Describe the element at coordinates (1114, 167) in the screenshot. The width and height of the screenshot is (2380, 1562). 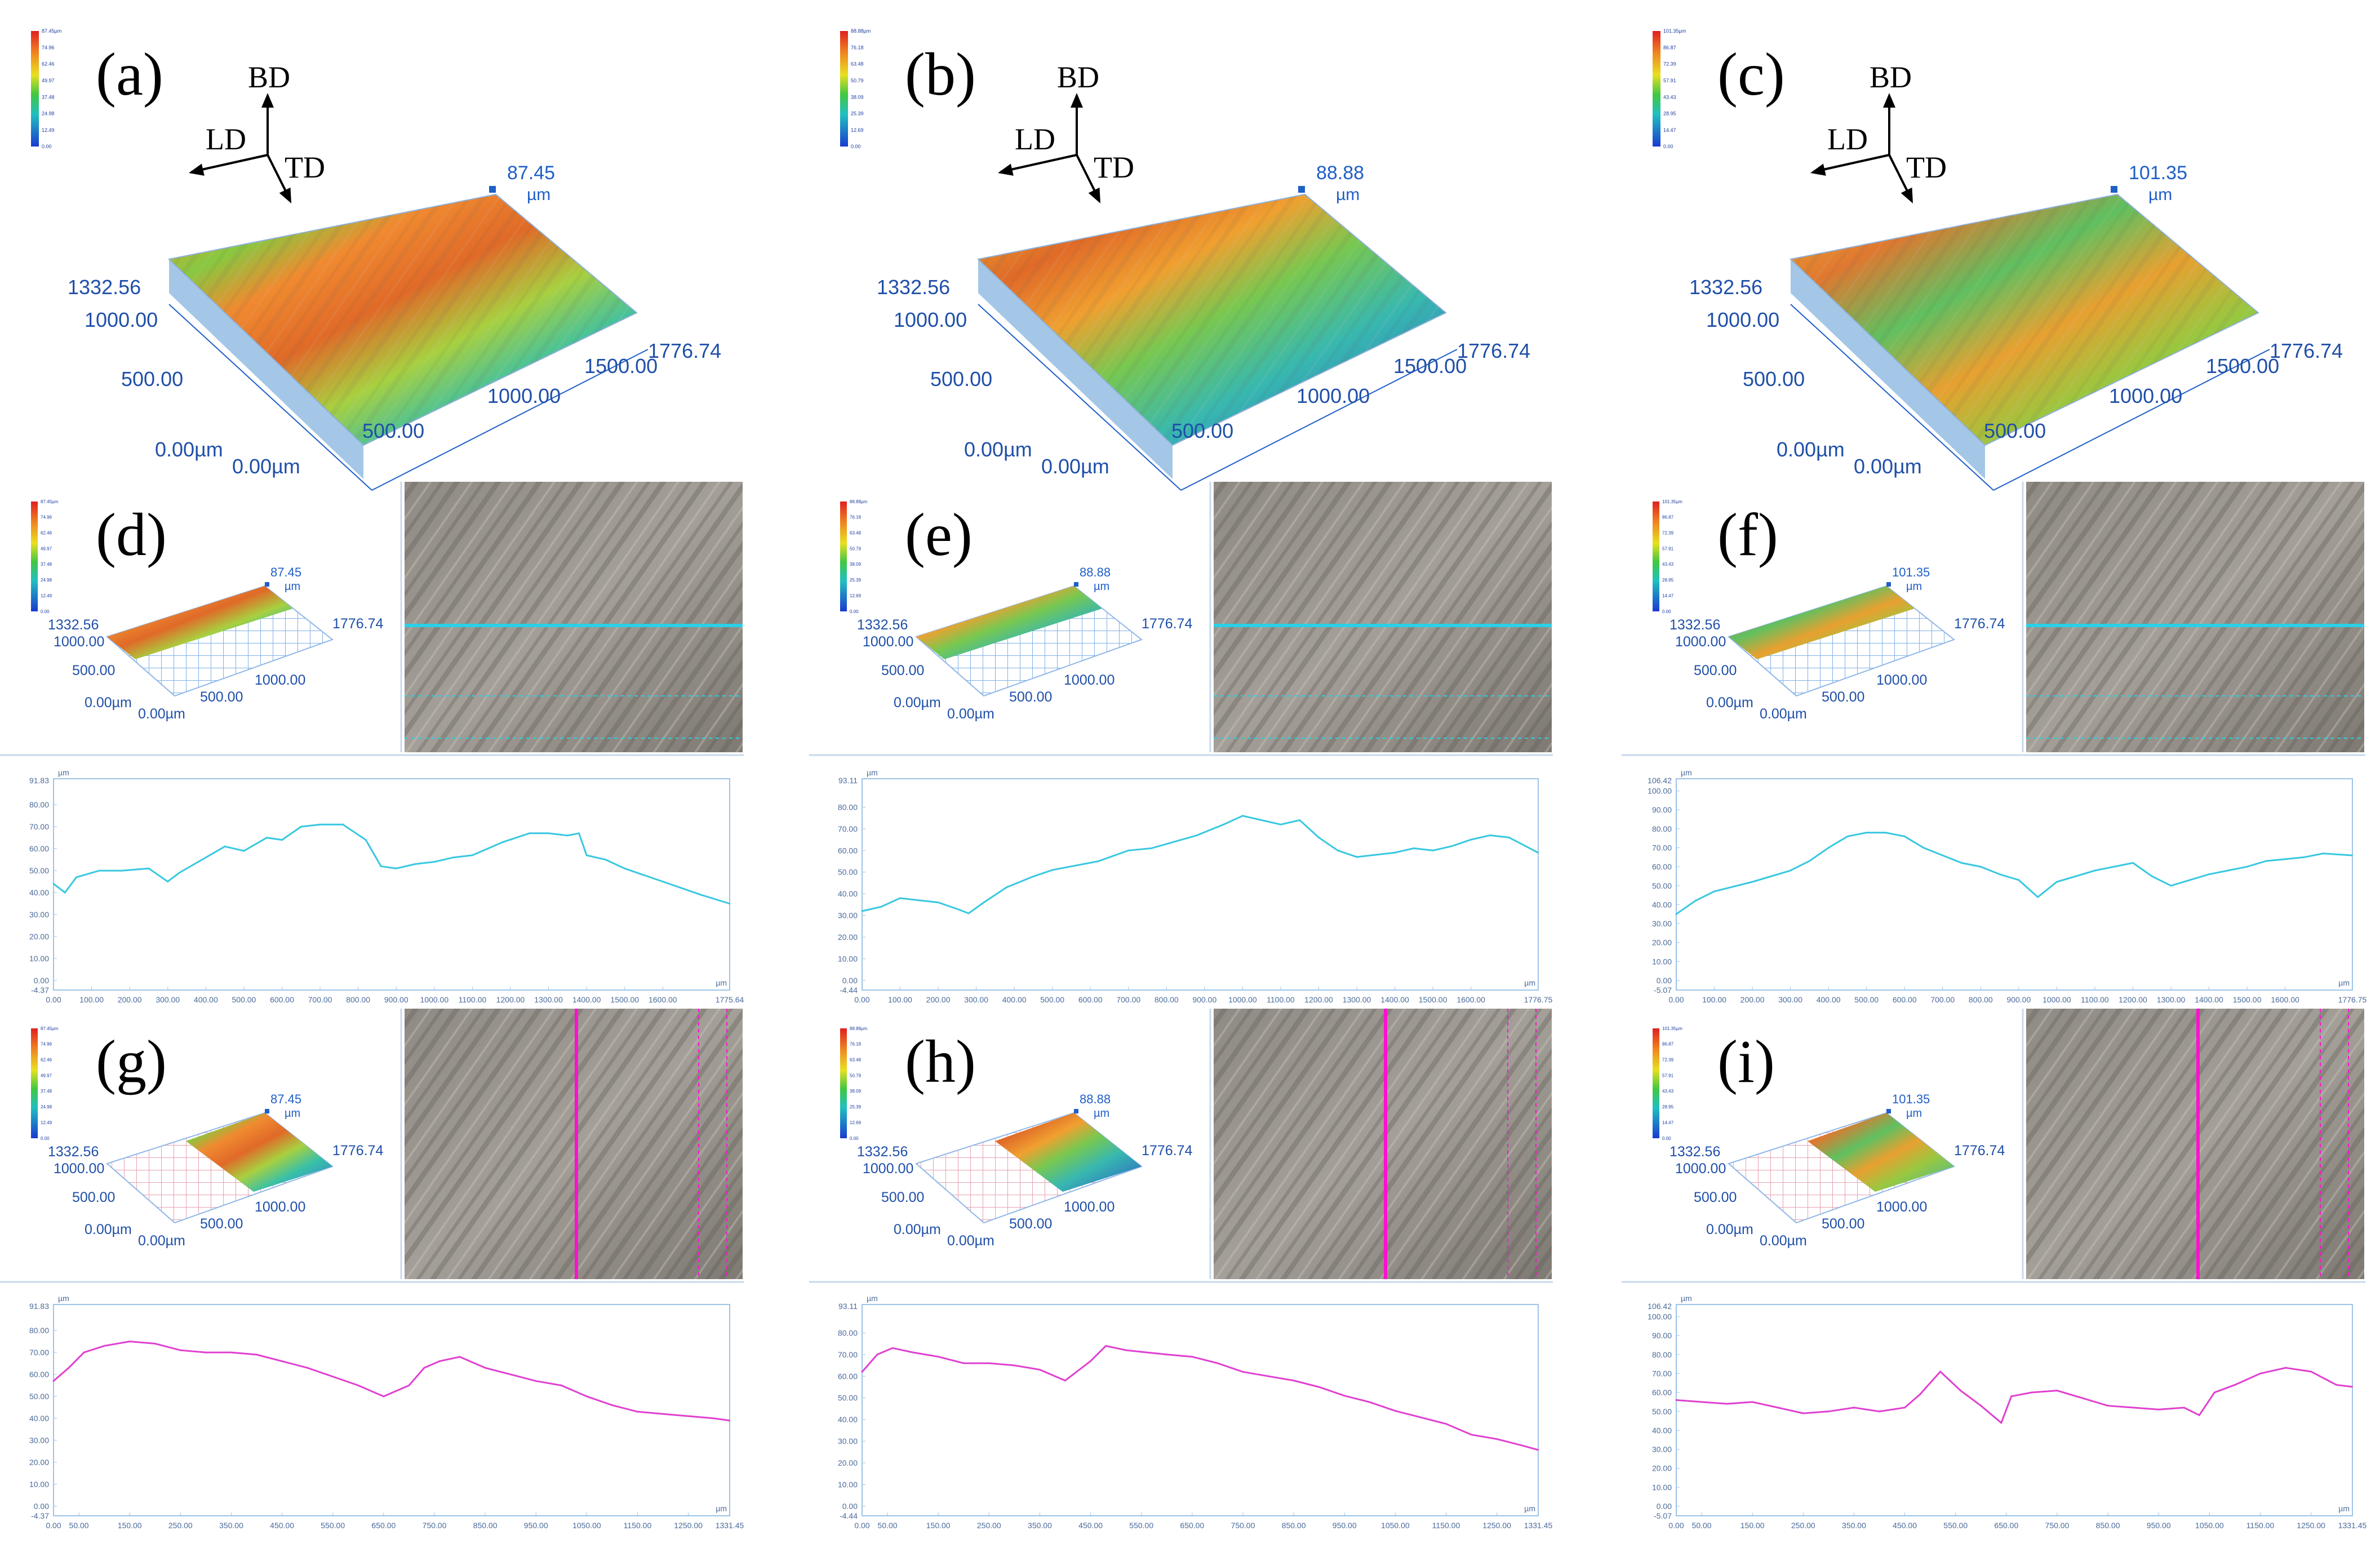
I see `td-label: TD` at that location.